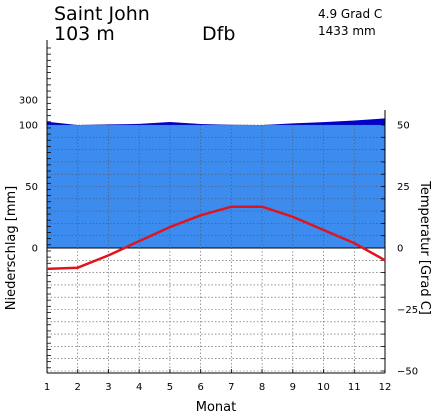 This screenshot has height=416, width=436. Describe the element at coordinates (11, 248) in the screenshot. I see `left-axis-label: Niederschlag [mm]` at that location.